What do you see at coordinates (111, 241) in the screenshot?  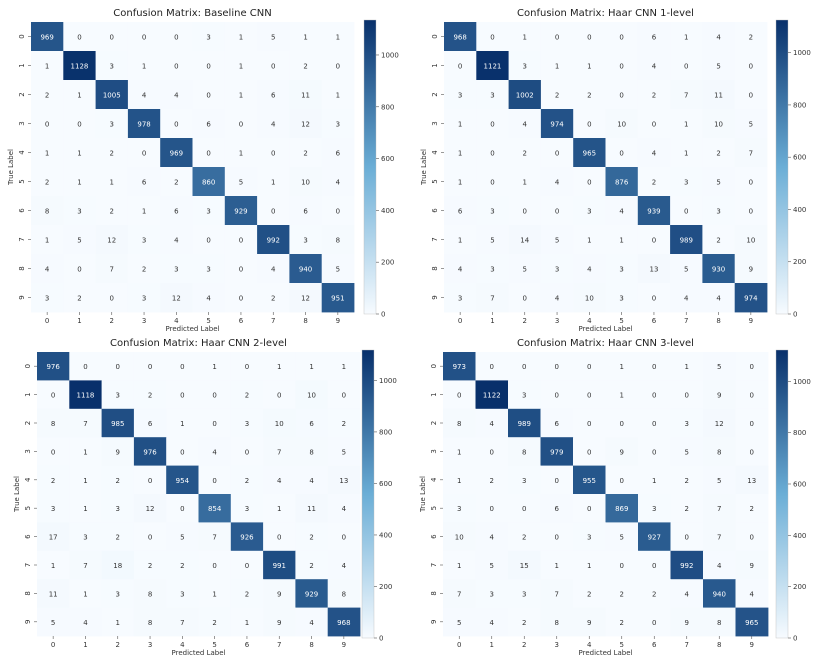 I see `cell-value-label: 12` at bounding box center [111, 241].